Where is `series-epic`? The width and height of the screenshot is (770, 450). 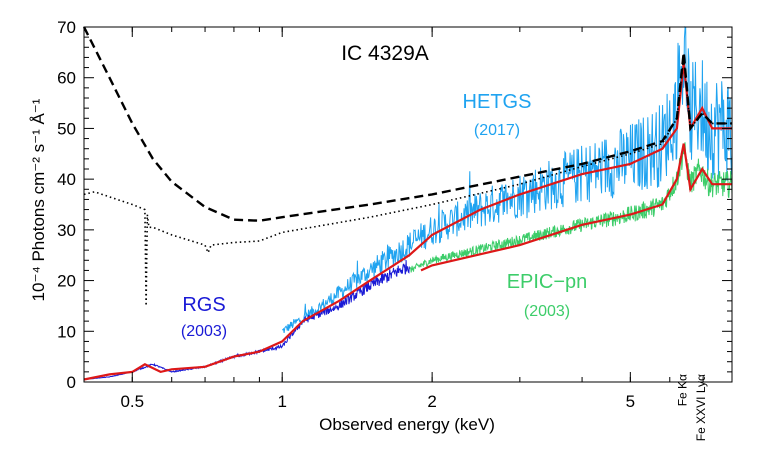
series-epic is located at coordinates (570, 207).